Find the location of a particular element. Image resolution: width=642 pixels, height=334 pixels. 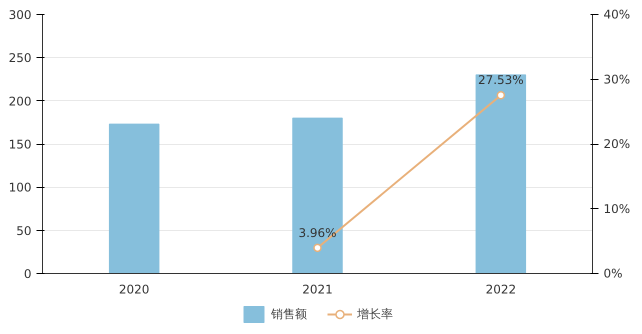

y2-tick-label: 30% is located at coordinates (617, 79).